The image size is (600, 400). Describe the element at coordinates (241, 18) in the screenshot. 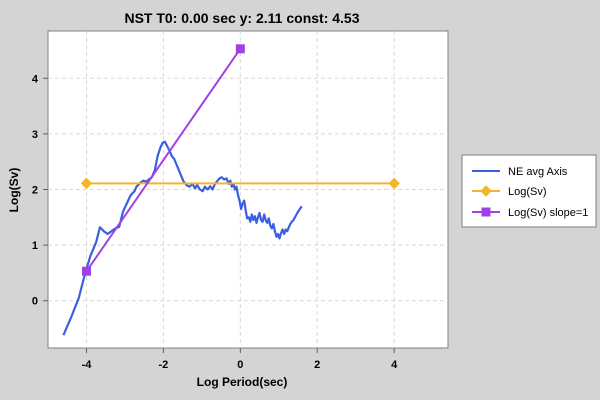

I see `chart-title: NST T0: 0.00 sec y: 2.11 const: 4.53` at that location.